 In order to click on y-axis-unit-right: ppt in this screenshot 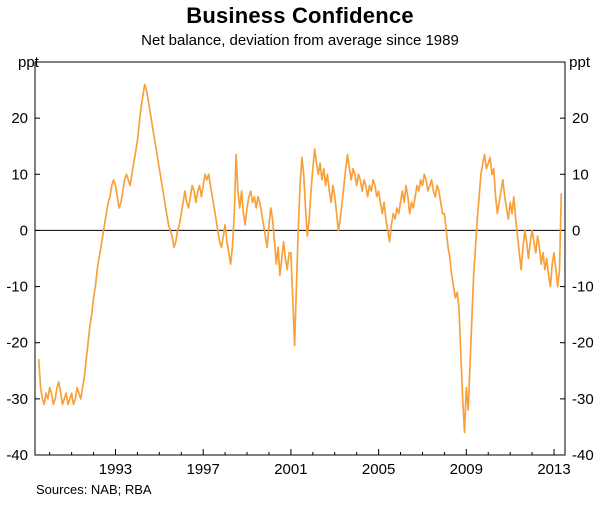, I will do `click(579, 62)`.